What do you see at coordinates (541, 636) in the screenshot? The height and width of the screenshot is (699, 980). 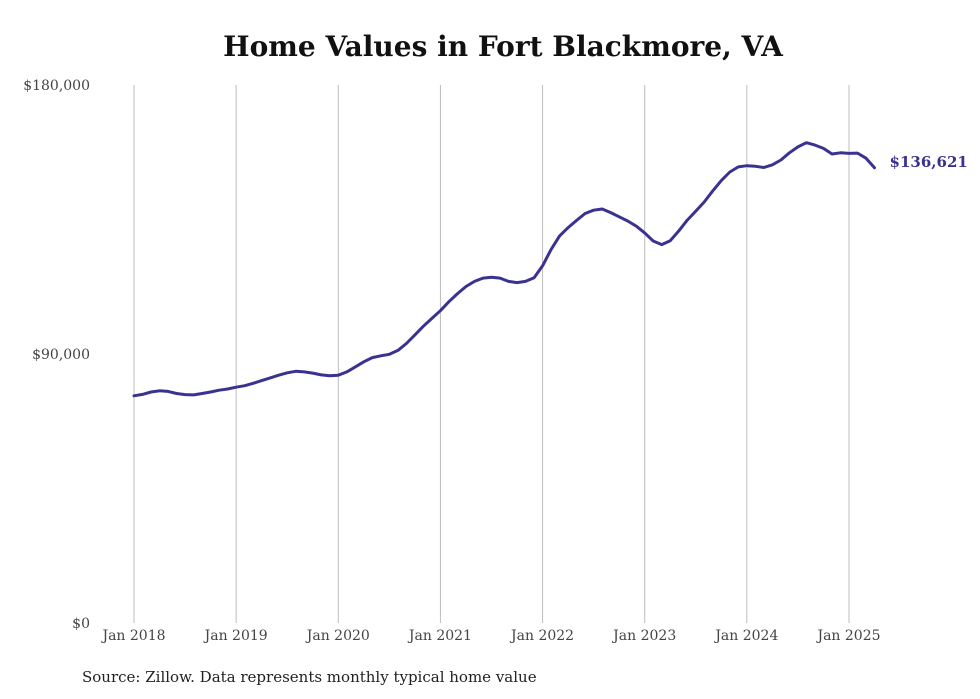 I see `x-tick-label: Jan 2022` at bounding box center [541, 636].